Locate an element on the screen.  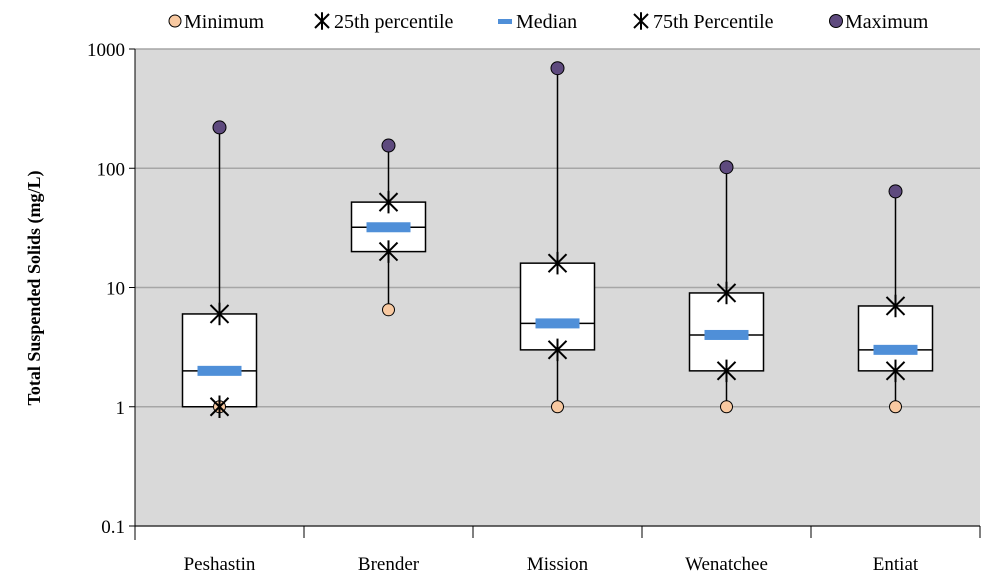
y-tick-label: 1 is located at coordinates (121, 408).